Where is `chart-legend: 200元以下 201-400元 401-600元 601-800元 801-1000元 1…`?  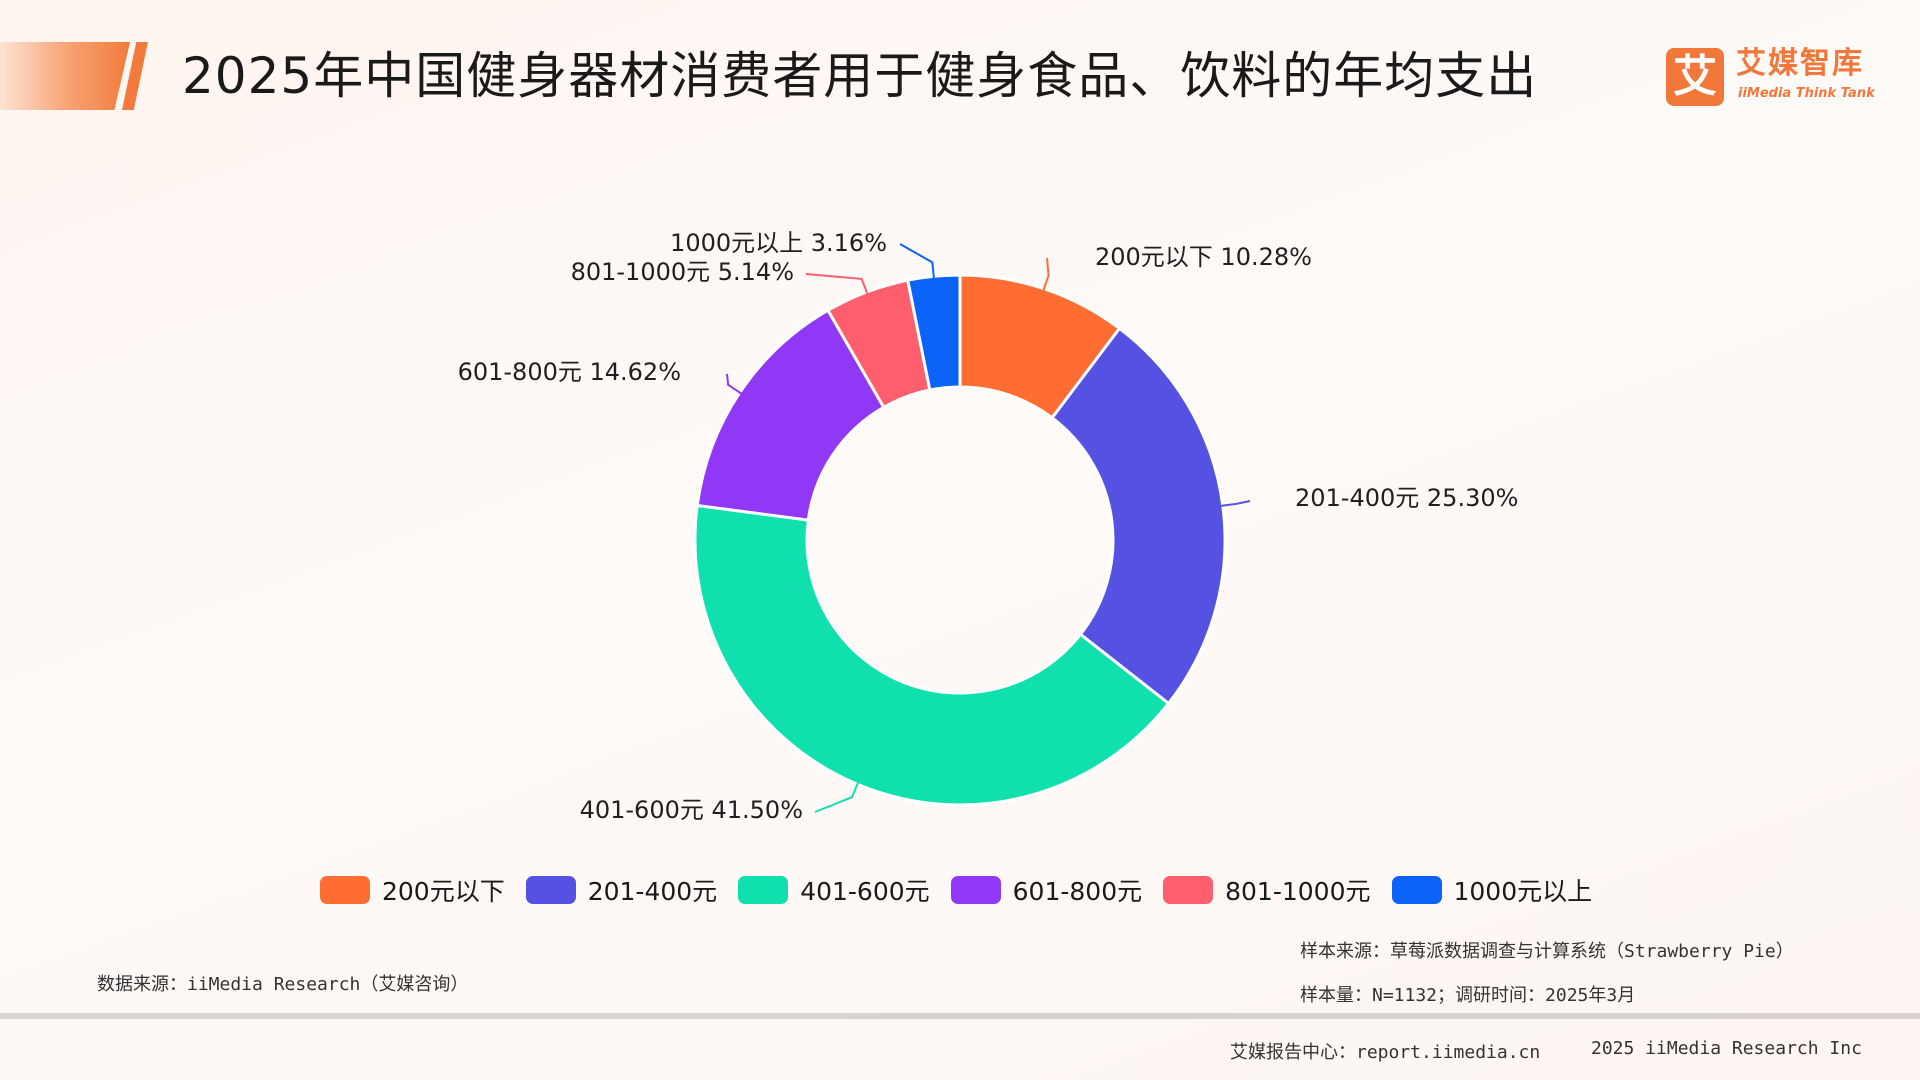
chart-legend: 200元以下 201-400元 401-600元 601-800元 801-1000元 1… is located at coordinates (966, 890).